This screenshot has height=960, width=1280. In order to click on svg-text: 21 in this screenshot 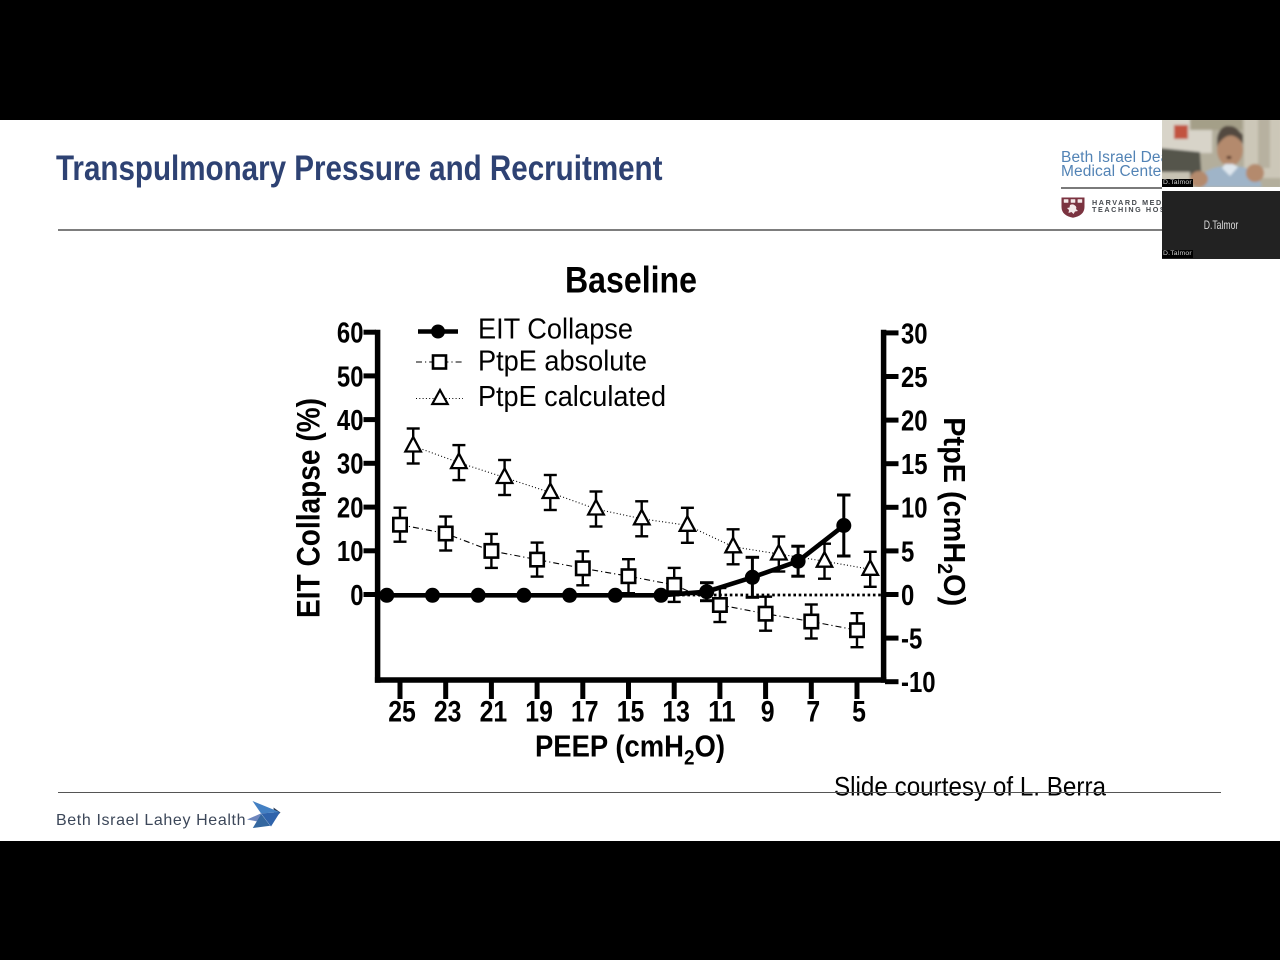, I will do `click(494, 712)`.